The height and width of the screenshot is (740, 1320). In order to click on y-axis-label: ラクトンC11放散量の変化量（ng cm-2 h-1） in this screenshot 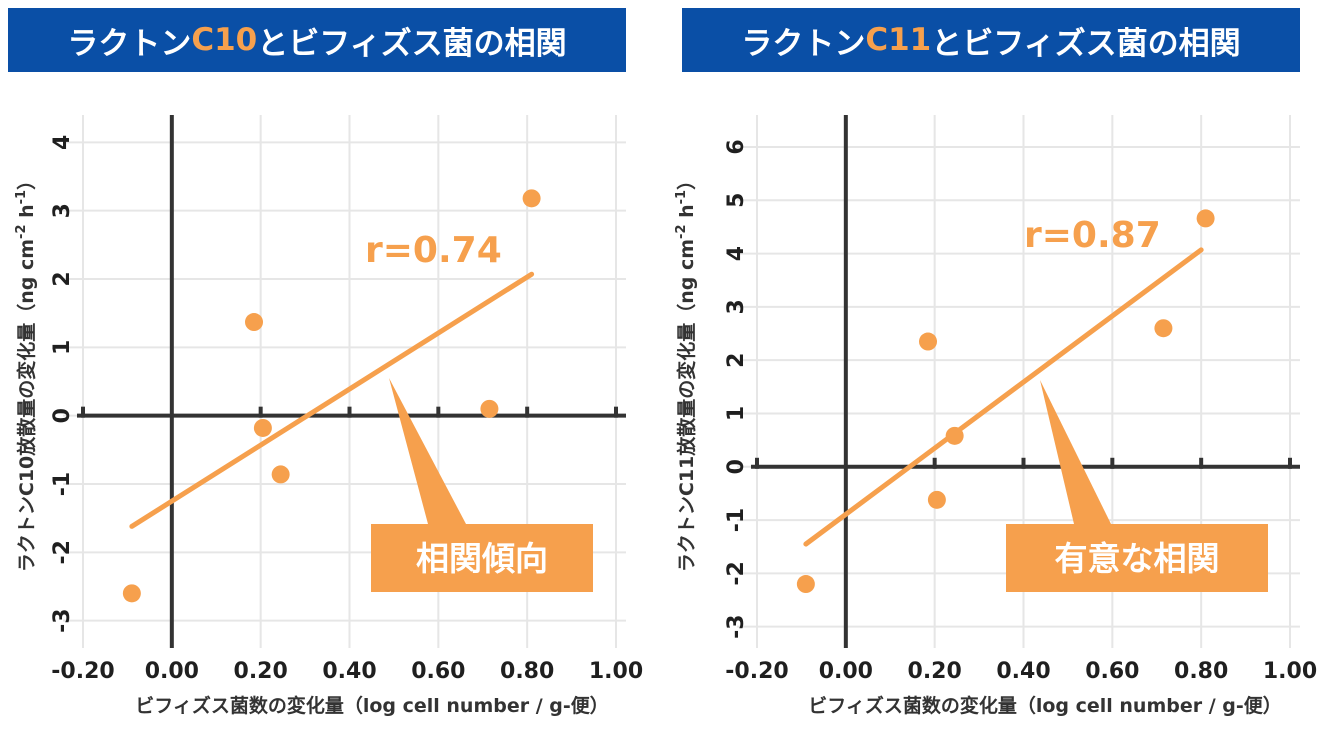, I will do `click(686, 371)`.